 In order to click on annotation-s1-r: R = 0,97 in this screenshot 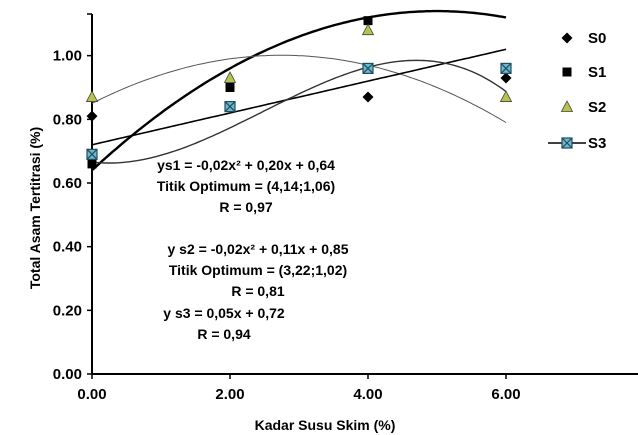, I will do `click(246, 207)`.